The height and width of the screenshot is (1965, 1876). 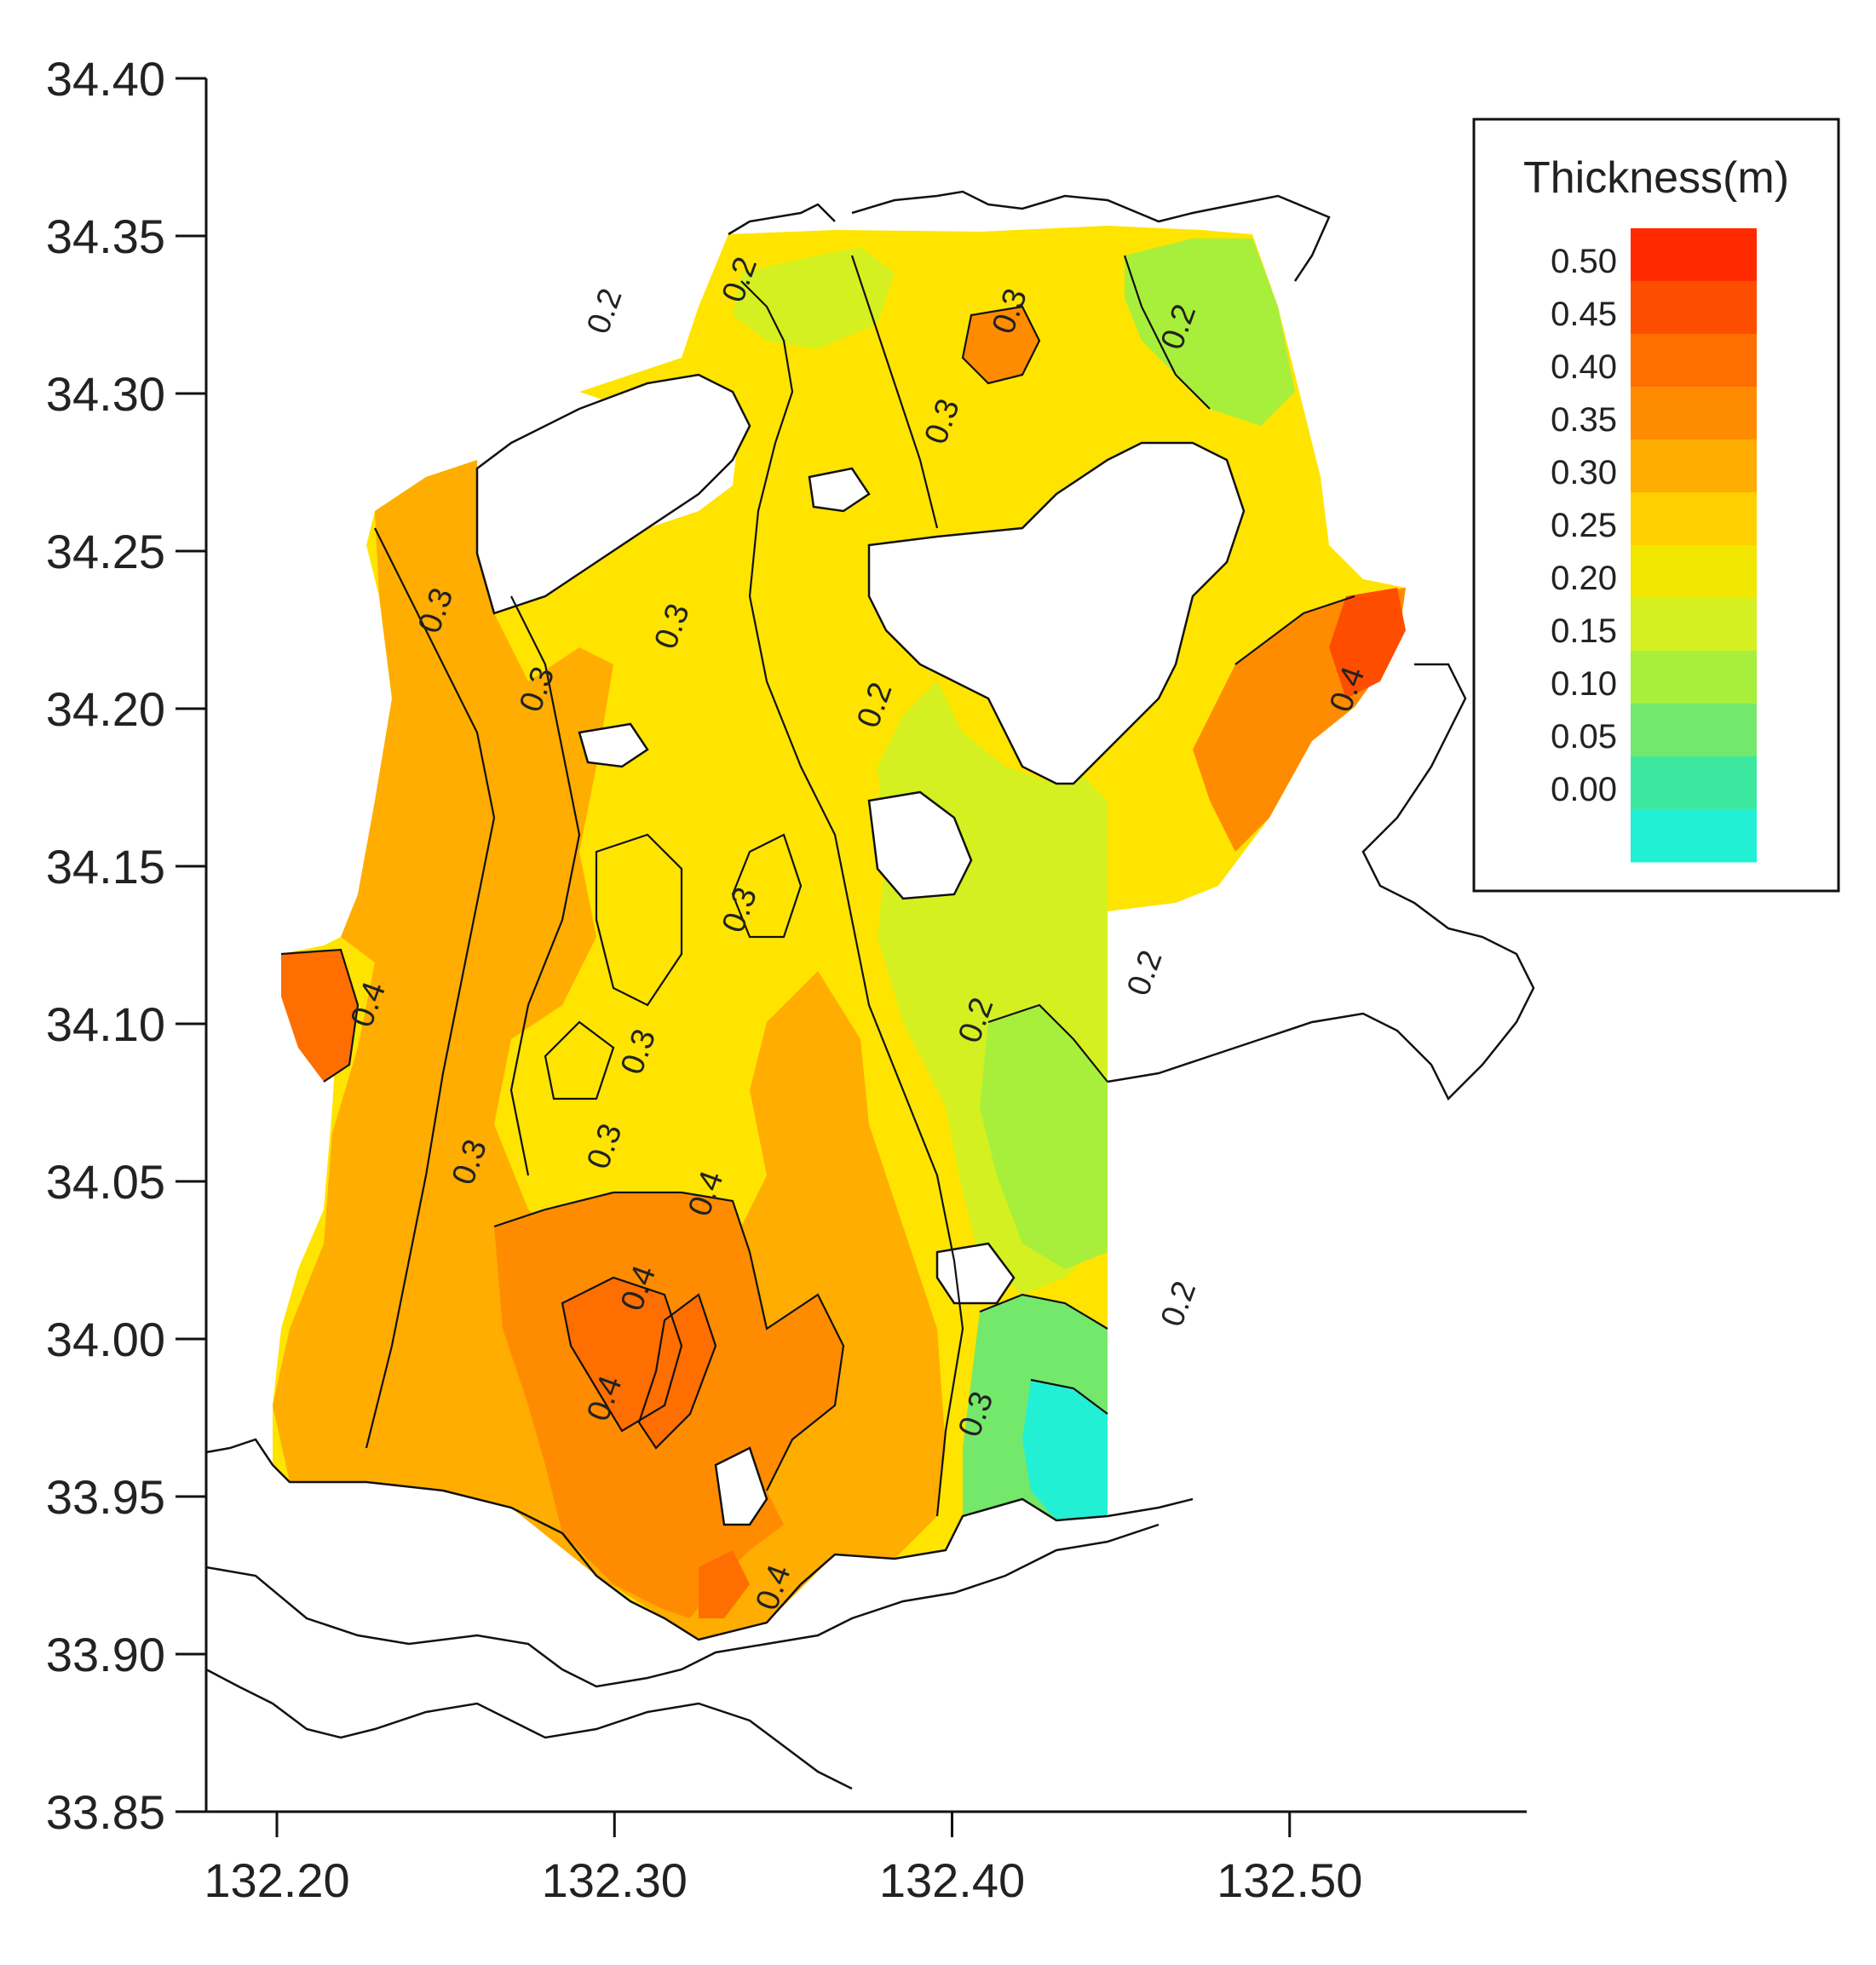 What do you see at coordinates (1584, 420) in the screenshot?
I see `legend-label: 0.35` at bounding box center [1584, 420].